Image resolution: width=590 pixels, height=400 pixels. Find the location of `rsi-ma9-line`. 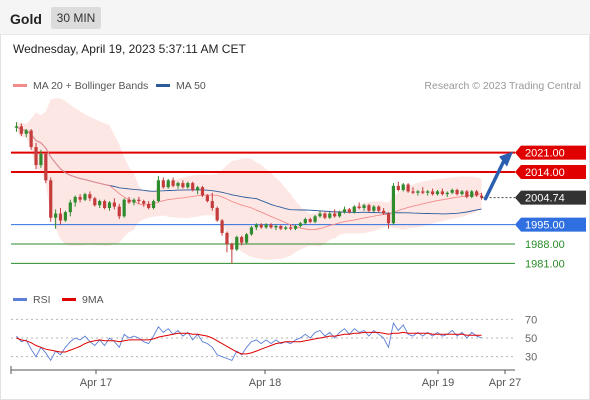

rsi-ma9-line is located at coordinates (249, 343).